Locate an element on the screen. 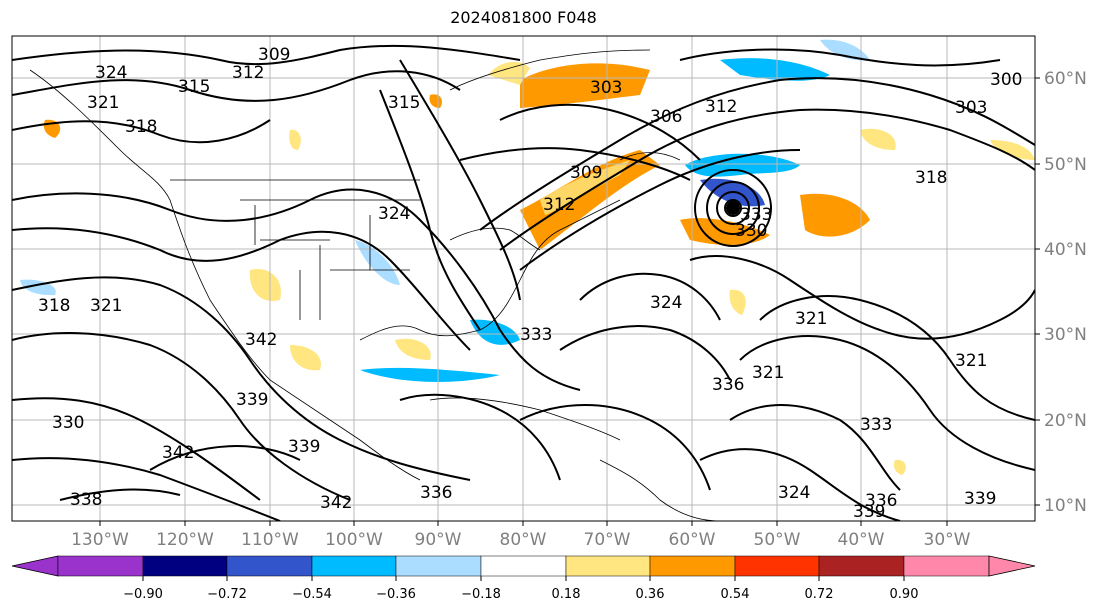  colorbar-tick-label: 0.36 is located at coordinates (650, 594).